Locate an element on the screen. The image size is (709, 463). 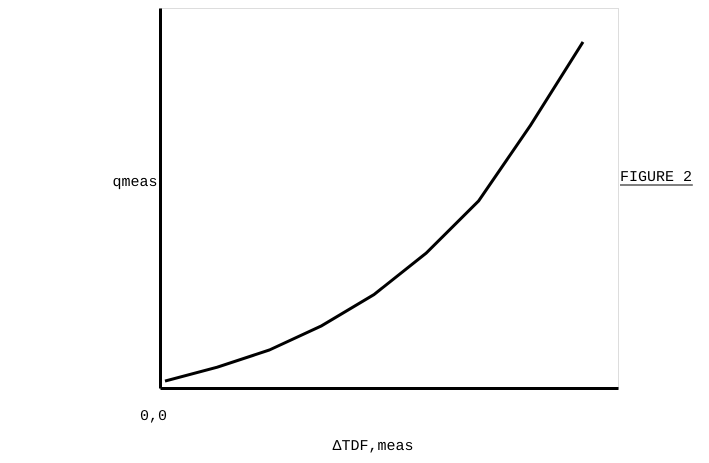
caption: FIGURE 2 is located at coordinates (656, 177).